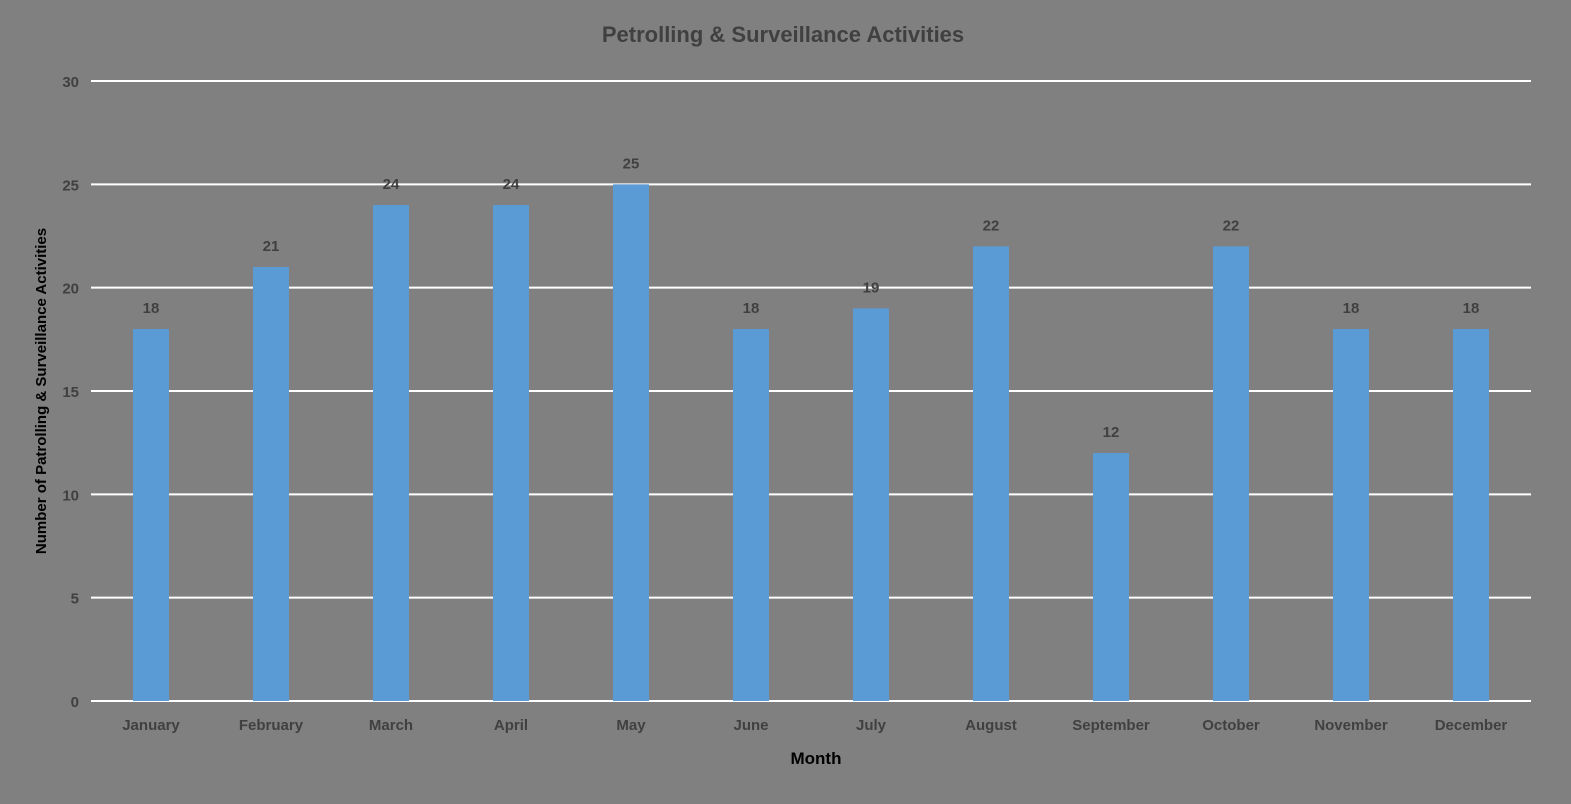  Describe the element at coordinates (151, 725) in the screenshot. I see `x-tick-label: January` at that location.